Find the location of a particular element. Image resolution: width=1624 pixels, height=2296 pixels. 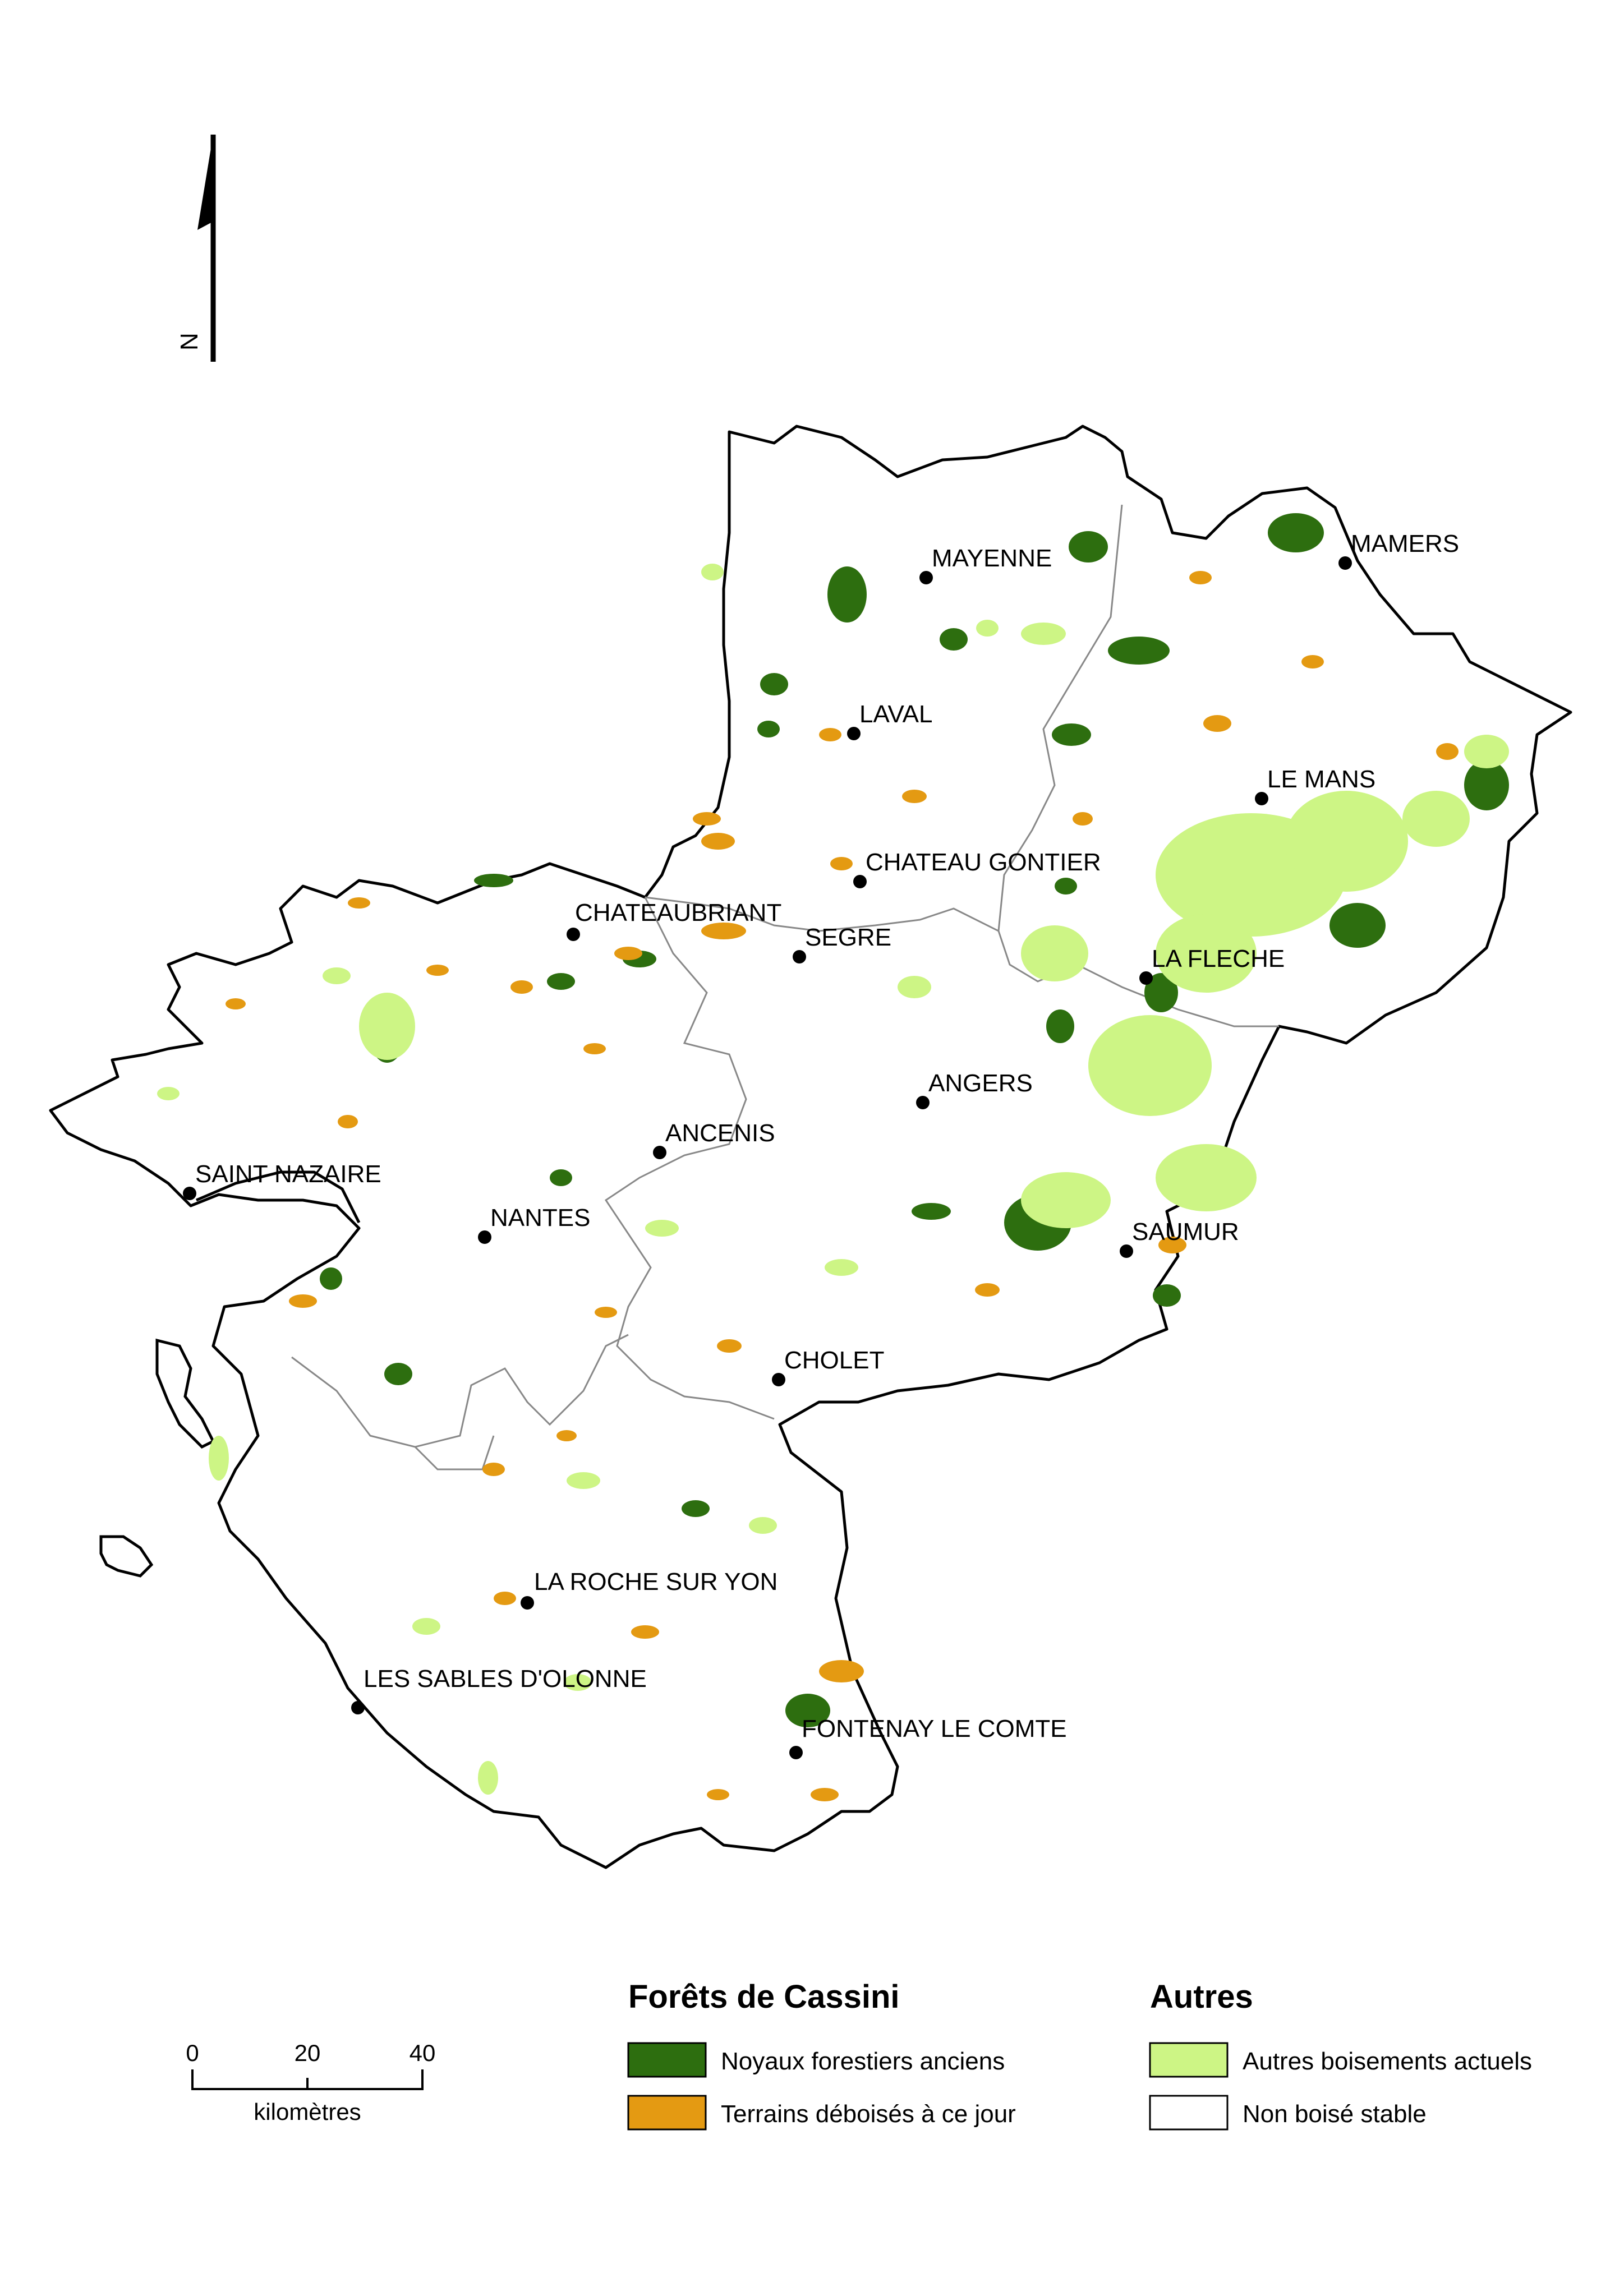

city-la-roche-sur-yon: LA ROCHE SUR YON is located at coordinates (650, 1589).